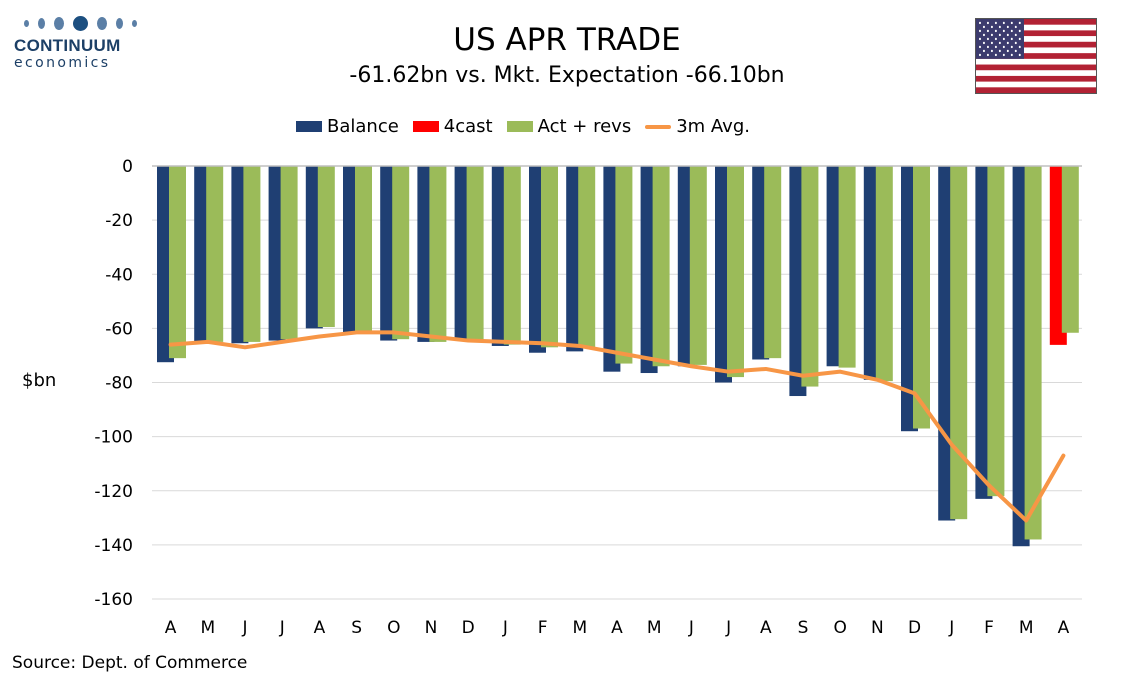  I want to click on legend-label-3m-avg: 3m Avg., so click(713, 126).